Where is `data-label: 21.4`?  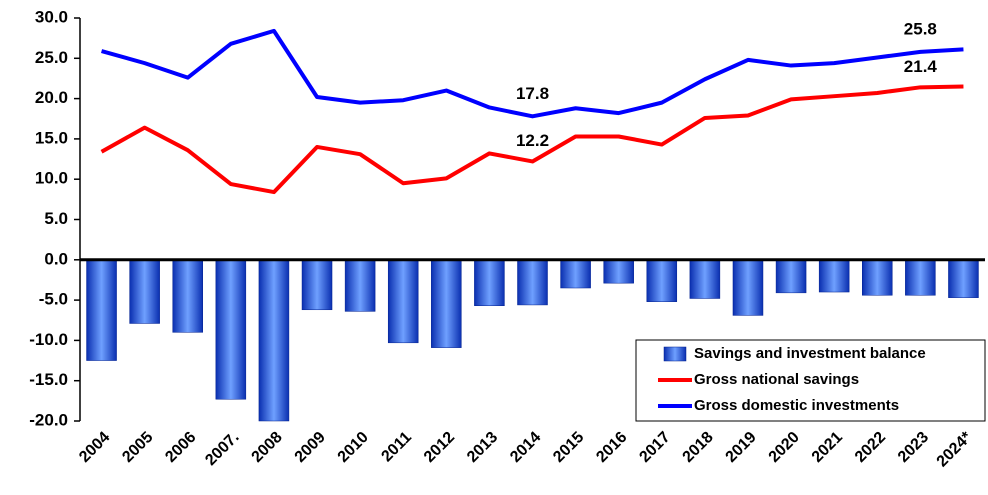
data-label: 21.4 is located at coordinates (921, 66).